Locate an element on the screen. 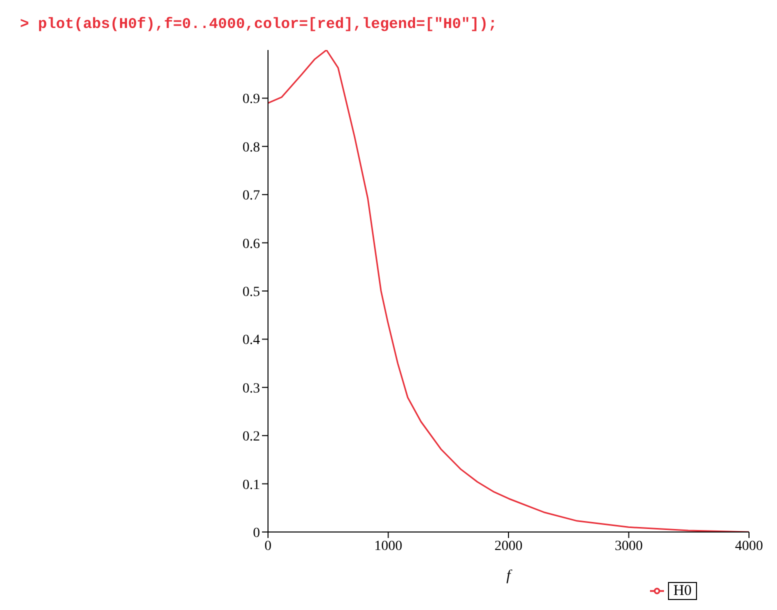  x-tick-label: 3000 is located at coordinates (628, 546).